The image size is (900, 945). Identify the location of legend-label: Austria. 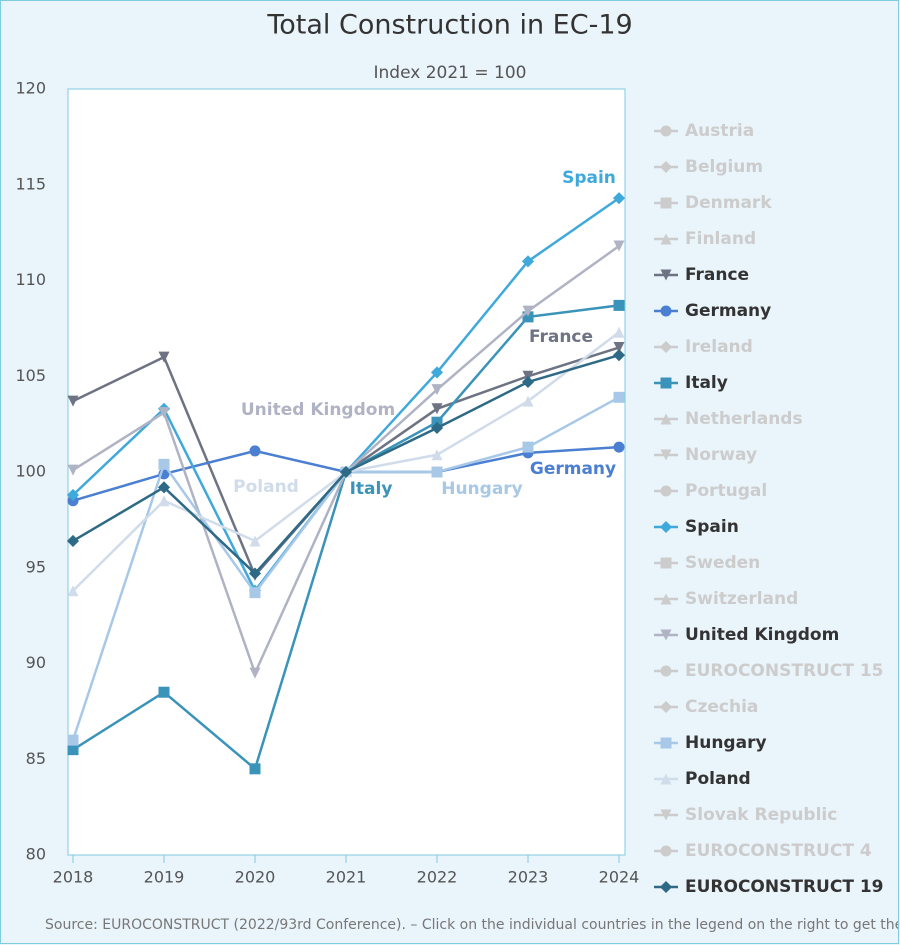
(719, 131).